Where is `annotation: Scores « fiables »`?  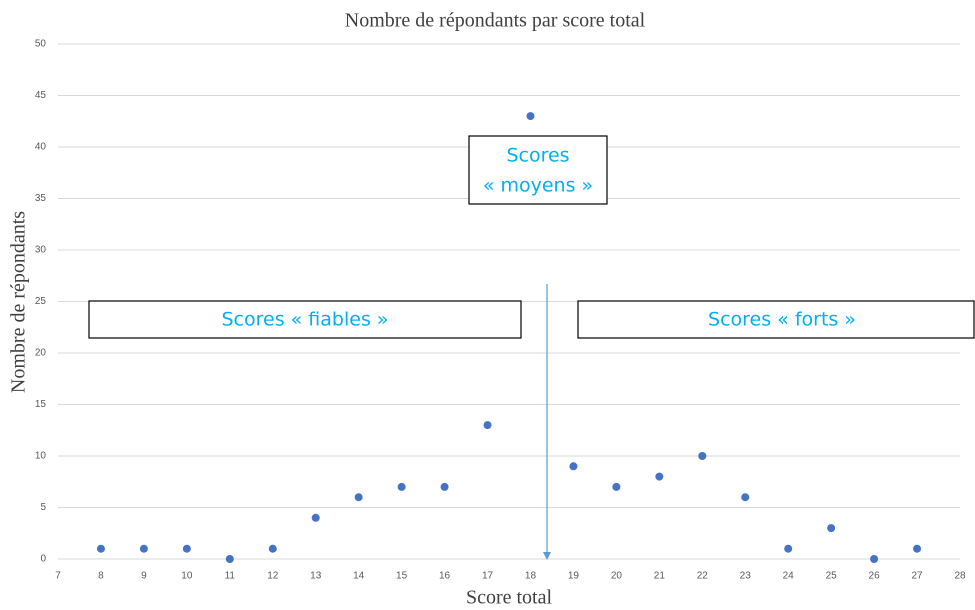
annotation: Scores « fiables » is located at coordinates (304, 320).